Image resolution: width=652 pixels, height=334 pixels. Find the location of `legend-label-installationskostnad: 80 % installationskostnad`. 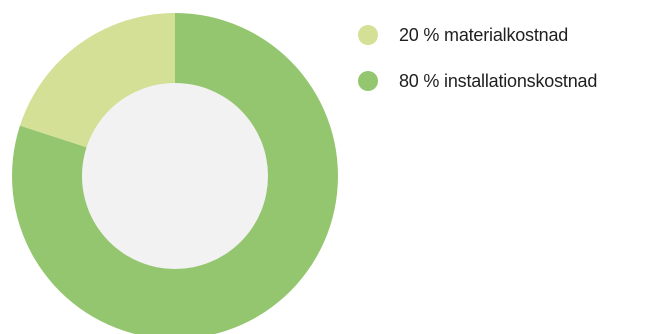

legend-label-installationskostnad: 80 % installationskostnad is located at coordinates (498, 80).